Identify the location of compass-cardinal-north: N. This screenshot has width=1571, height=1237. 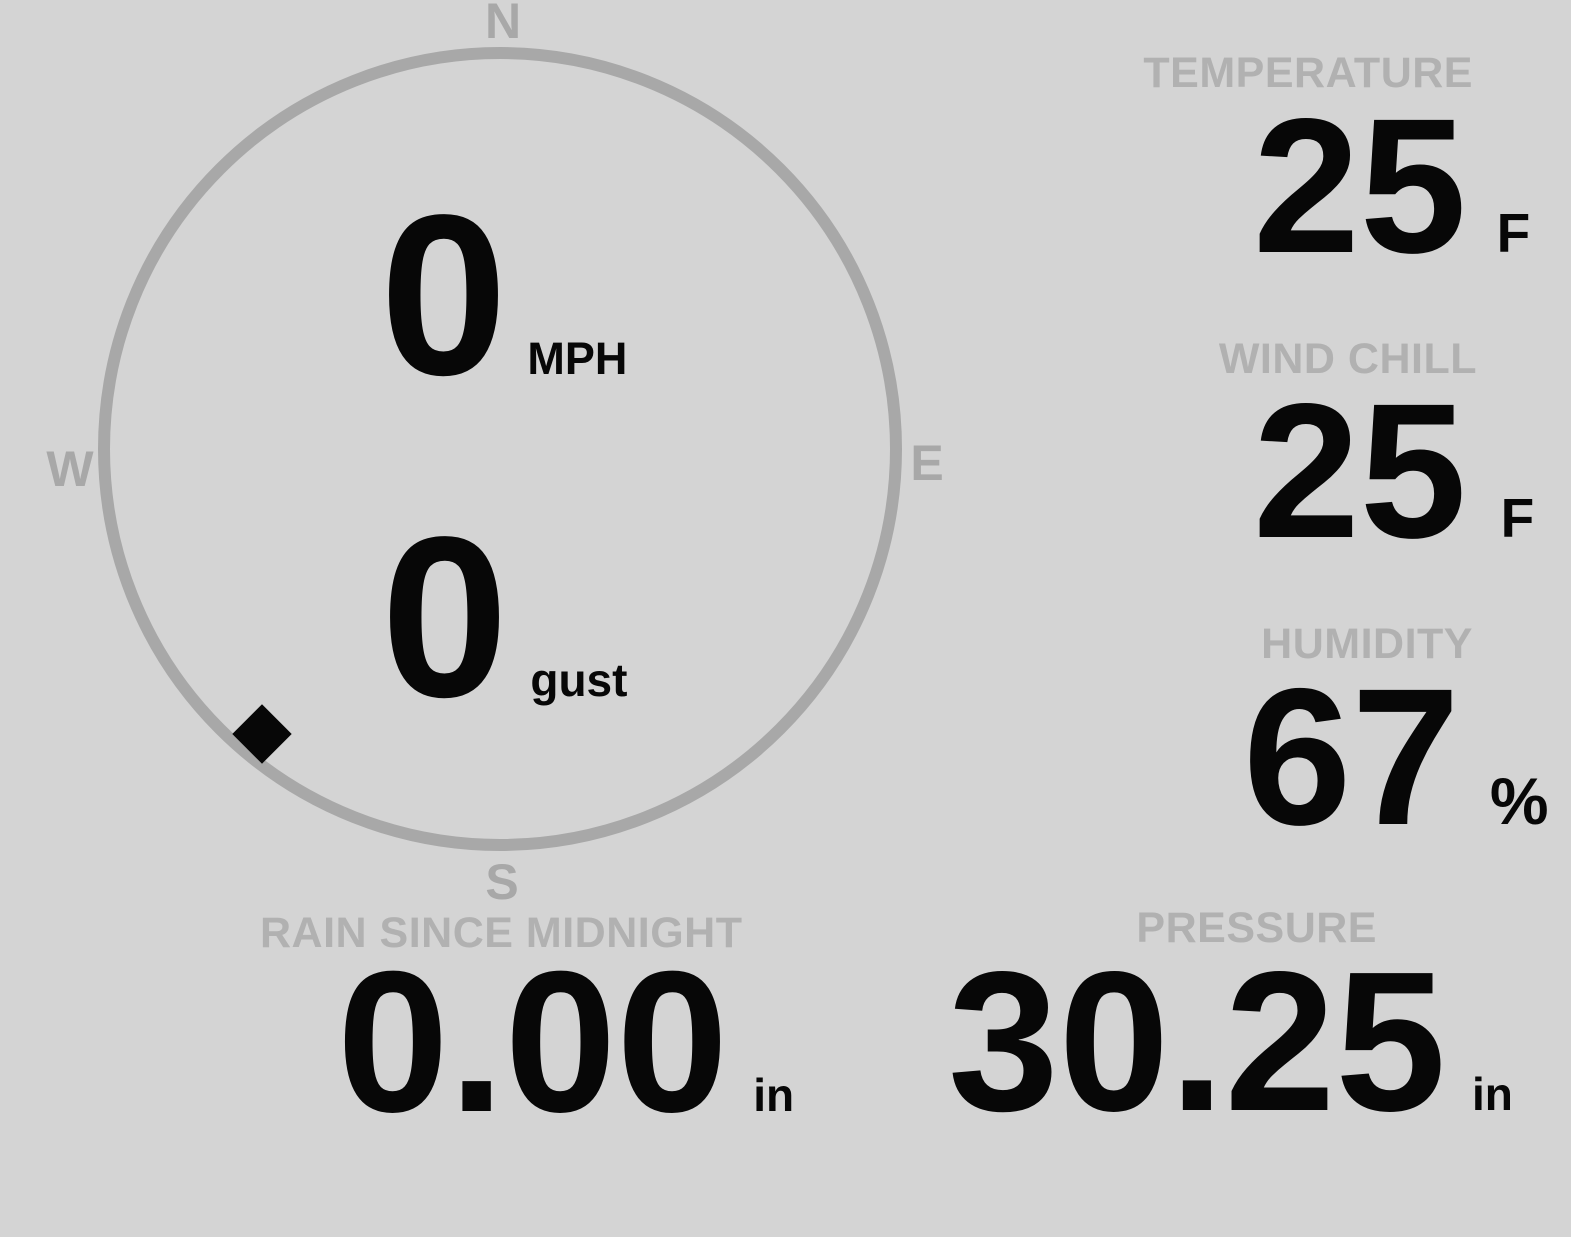
(503, 24).